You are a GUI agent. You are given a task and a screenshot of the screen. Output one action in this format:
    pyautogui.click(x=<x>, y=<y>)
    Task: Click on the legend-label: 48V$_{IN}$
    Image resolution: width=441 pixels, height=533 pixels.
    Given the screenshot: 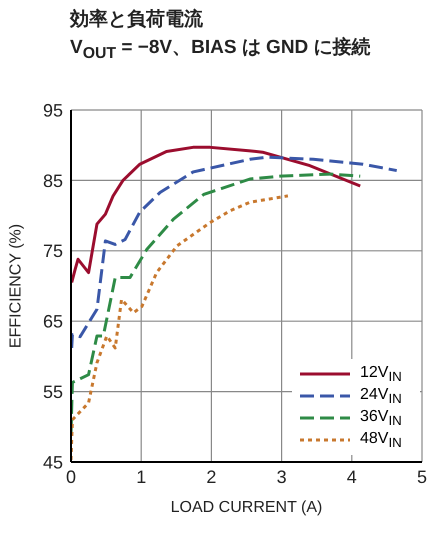 What is the action you would take?
    pyautogui.click(x=381, y=440)
    